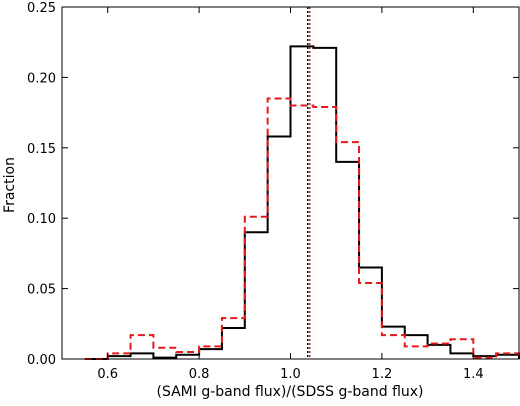 This screenshot has width=520, height=406. What do you see at coordinates (382, 374) in the screenshot?
I see `x-tick-label: 1.2` at bounding box center [382, 374].